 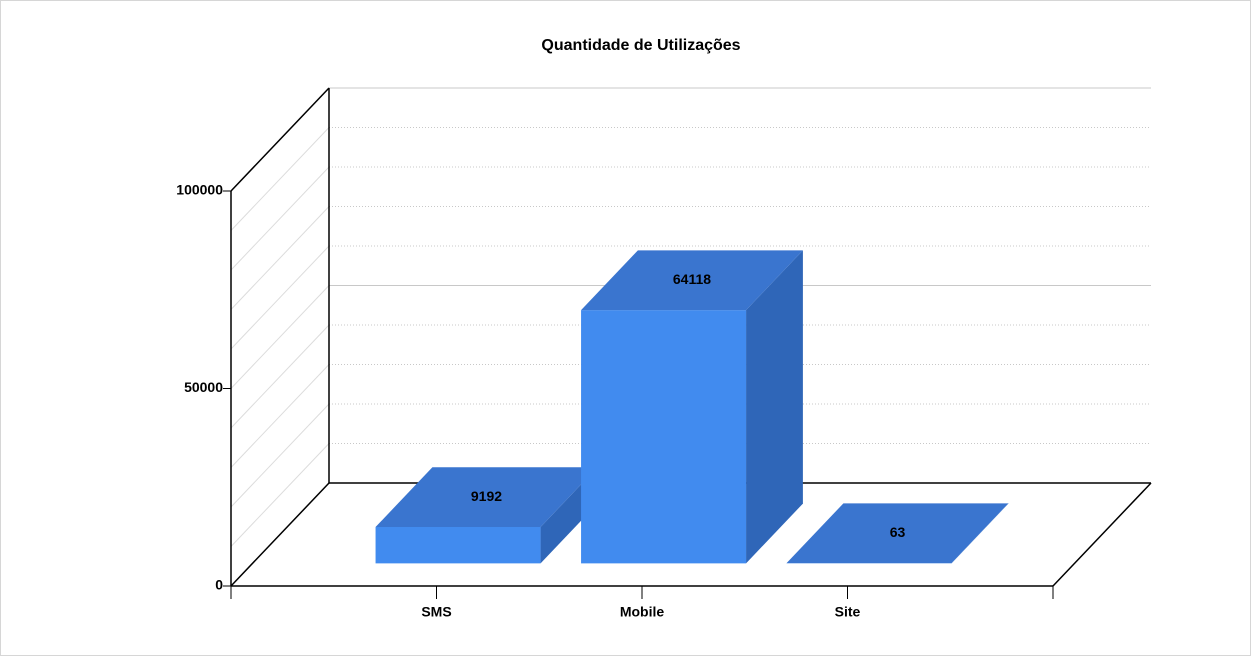 What do you see at coordinates (219, 585) in the screenshot?
I see `y-tick-label: 0` at bounding box center [219, 585].